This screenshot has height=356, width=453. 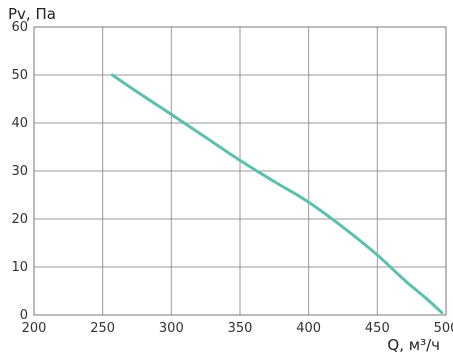 I want to click on x-tick-label: 400, so click(x=308, y=328).